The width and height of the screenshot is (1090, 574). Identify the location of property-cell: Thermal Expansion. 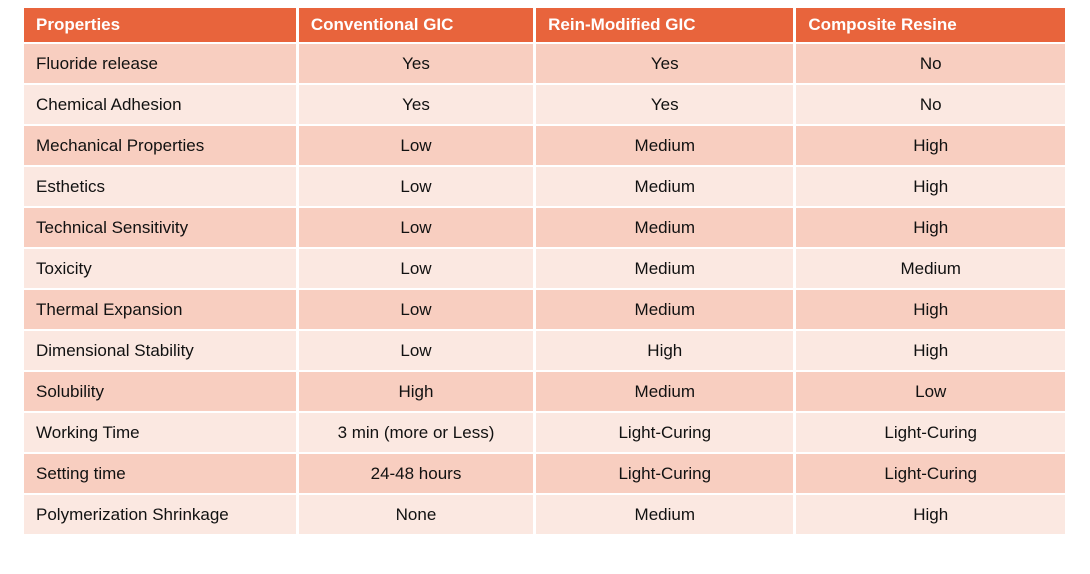
(161, 310).